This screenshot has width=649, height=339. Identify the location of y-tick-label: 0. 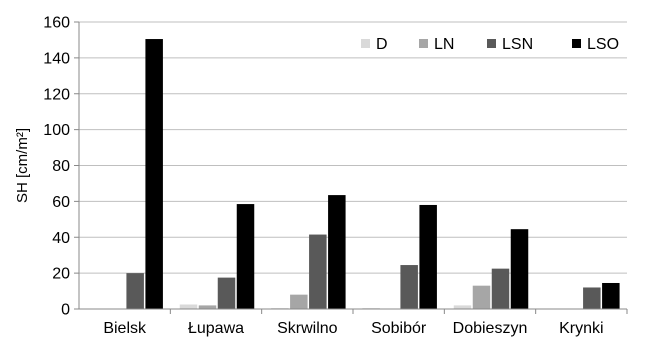
(65, 310).